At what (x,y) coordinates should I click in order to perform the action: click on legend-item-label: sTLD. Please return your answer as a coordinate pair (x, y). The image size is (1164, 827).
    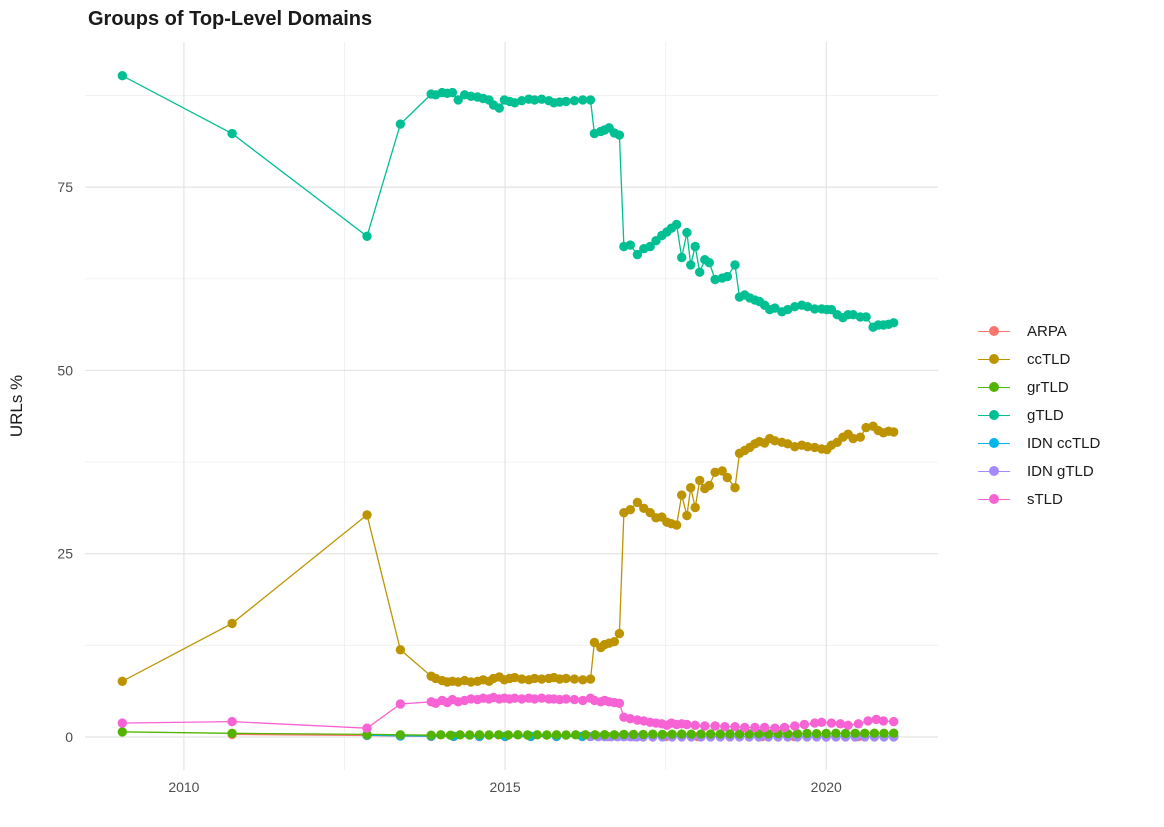
    Looking at the image, I should click on (1045, 499).